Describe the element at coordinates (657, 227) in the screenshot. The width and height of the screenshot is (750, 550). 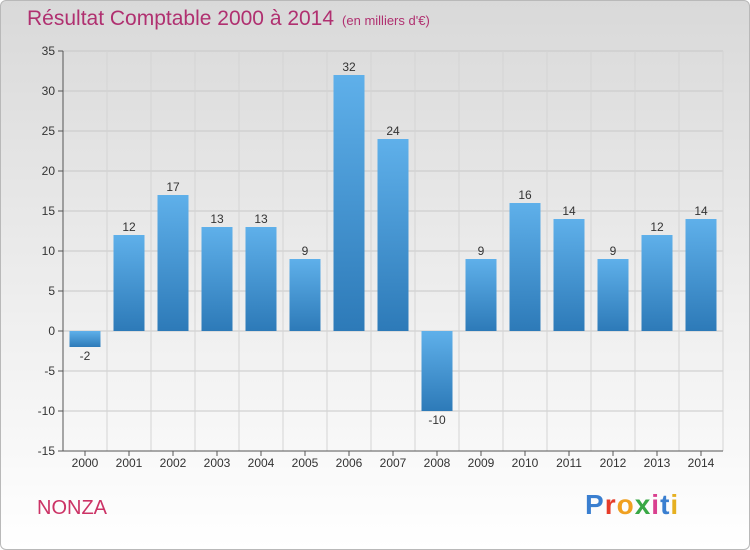
I see `data-label-2013: 12` at that location.